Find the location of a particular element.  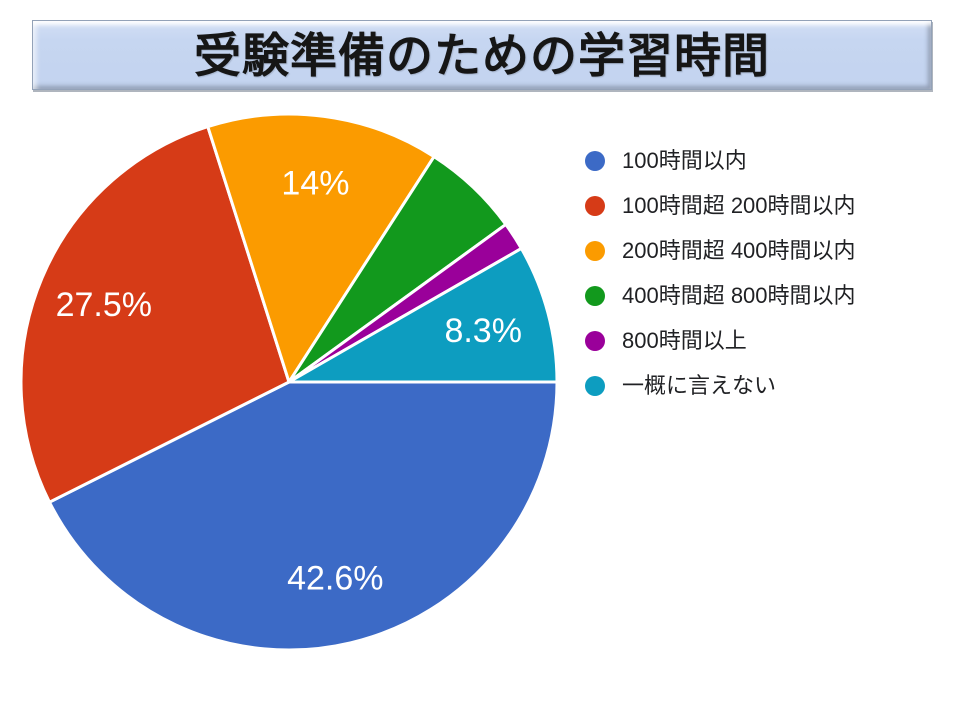

pie-slice-percentage-label-0: 42.6% is located at coordinates (335, 578).